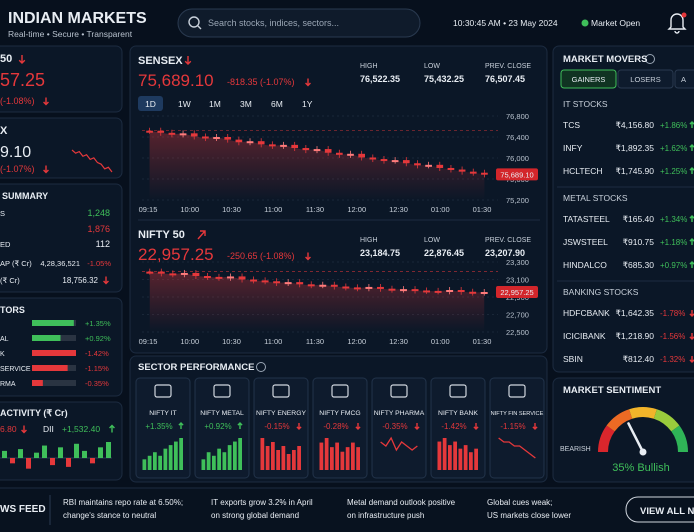 The width and height of the screenshot is (694, 532). Describe the element at coordinates (673, 125) in the screenshot. I see `stock-change: +1.86%` at that location.